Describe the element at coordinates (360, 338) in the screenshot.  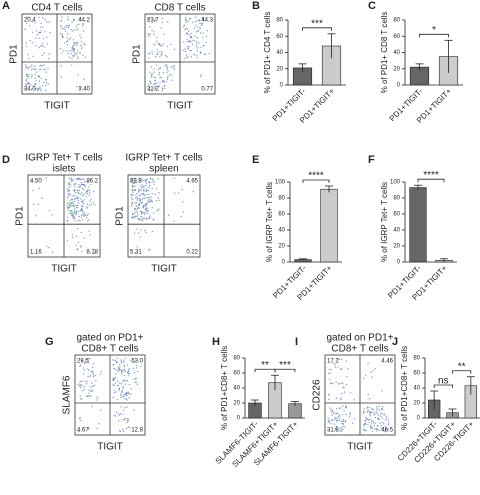
I see `plot-title: gated on PD1+` at that location.